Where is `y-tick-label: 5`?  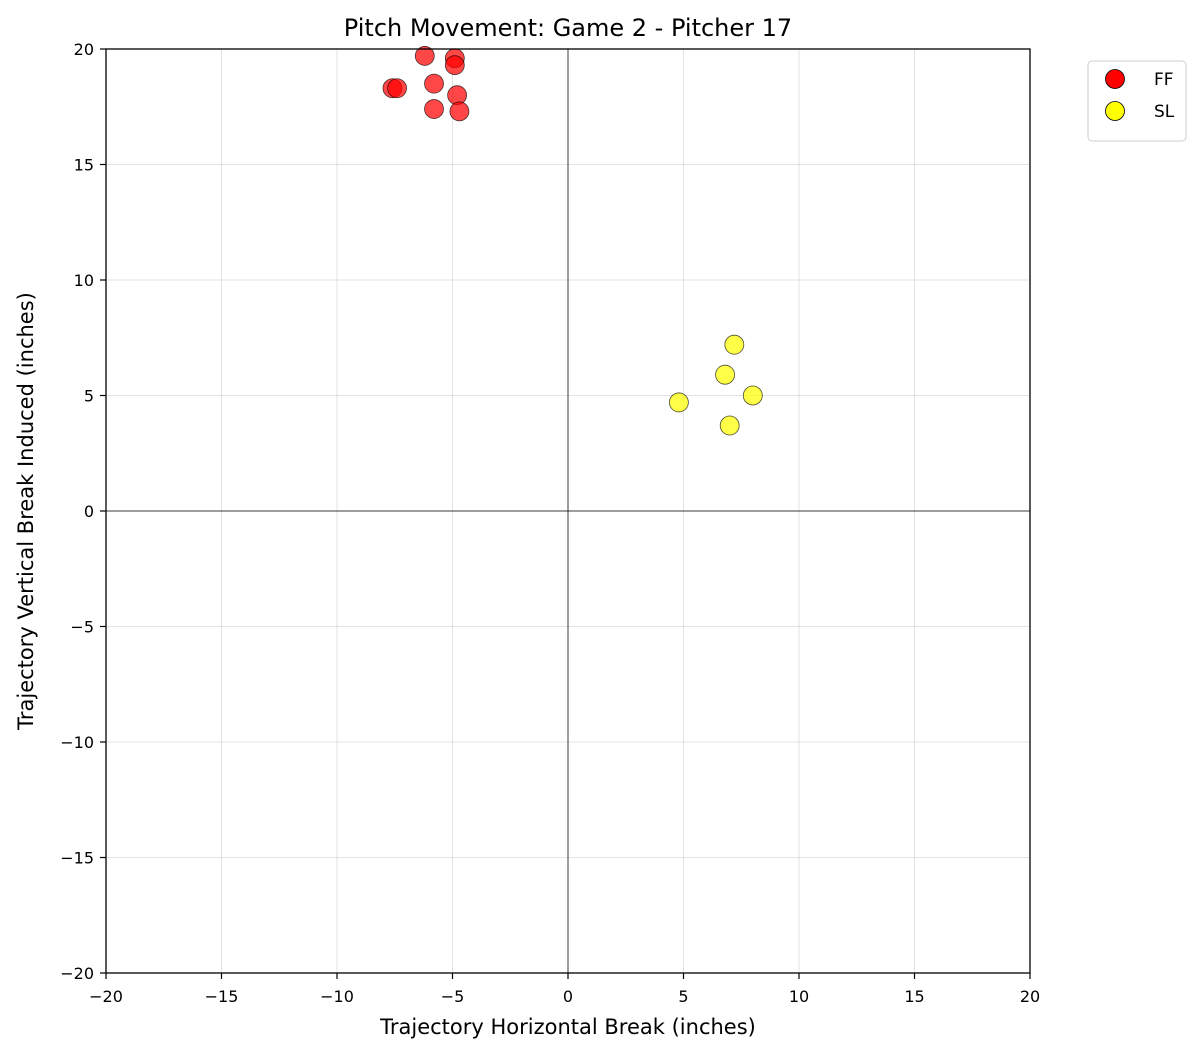
y-tick-label: 5 is located at coordinates (89, 396).